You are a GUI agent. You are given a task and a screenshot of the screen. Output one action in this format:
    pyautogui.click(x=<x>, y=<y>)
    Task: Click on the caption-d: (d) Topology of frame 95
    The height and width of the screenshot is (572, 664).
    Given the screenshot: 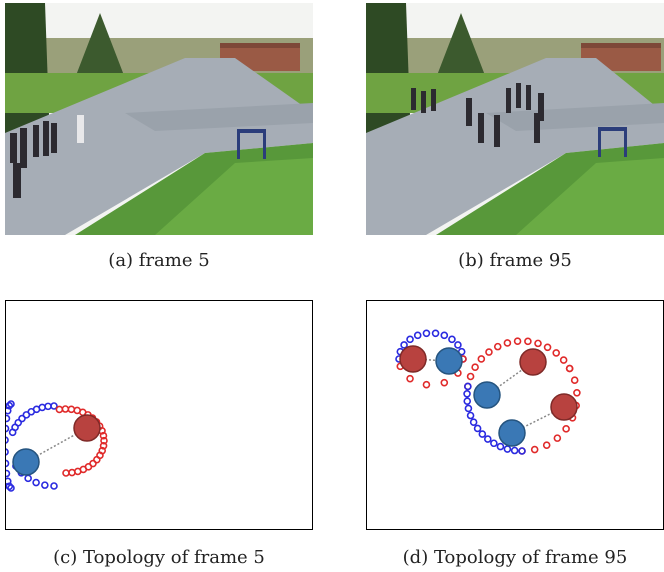 What is the action you would take?
    pyautogui.click(x=515, y=557)
    